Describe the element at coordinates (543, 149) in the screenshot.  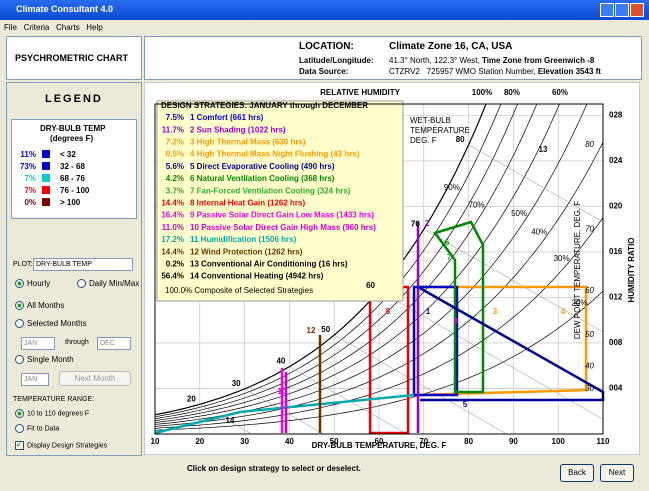
I see `zone-label: 13` at that location.